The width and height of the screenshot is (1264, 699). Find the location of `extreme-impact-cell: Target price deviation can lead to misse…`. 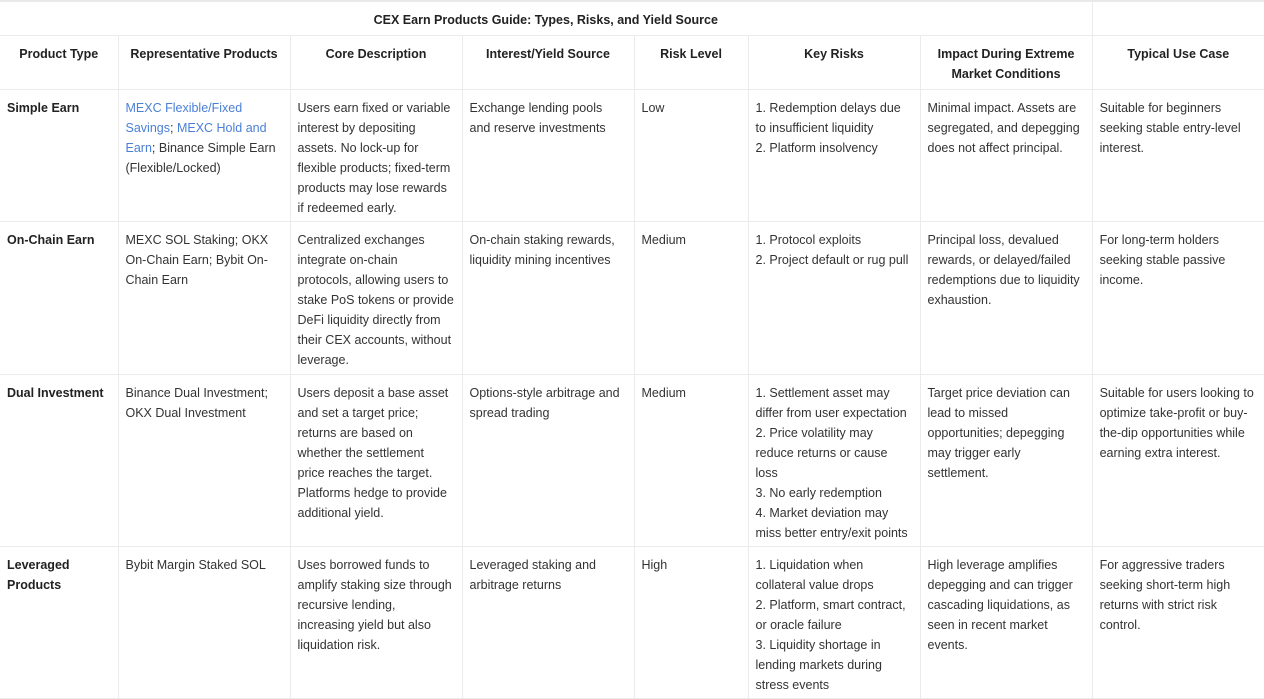

extreme-impact-cell: Target price deviation can lead to misse… is located at coordinates (1006, 460).